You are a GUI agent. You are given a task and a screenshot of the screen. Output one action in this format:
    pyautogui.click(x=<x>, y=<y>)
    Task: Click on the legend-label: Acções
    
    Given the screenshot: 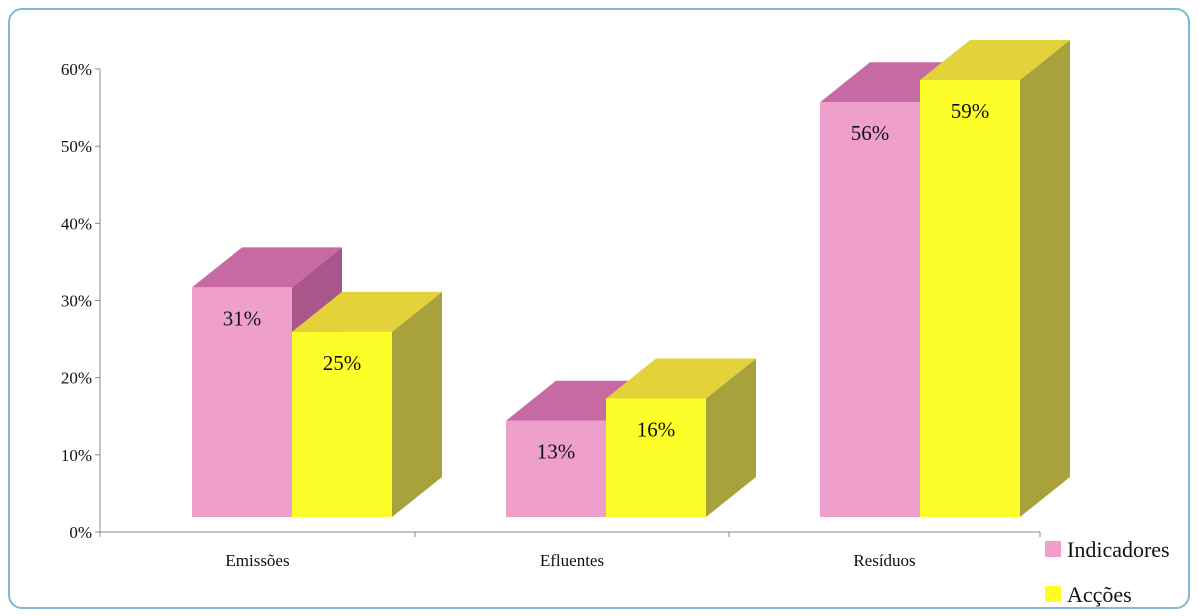 What is the action you would take?
    pyautogui.click(x=1099, y=594)
    